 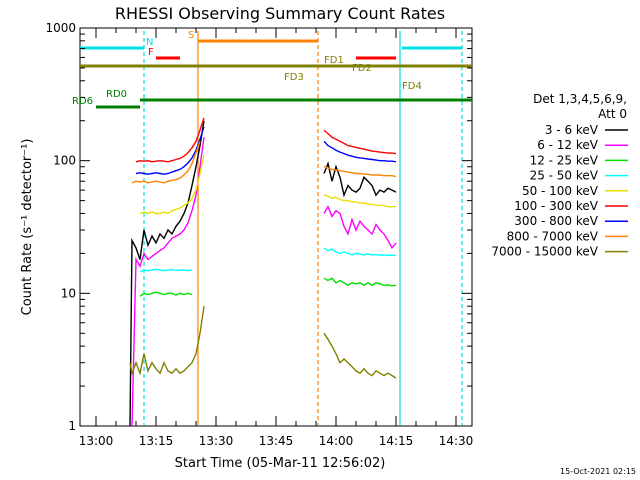 I want to click on flag-label-f: F, so click(x=151, y=52).